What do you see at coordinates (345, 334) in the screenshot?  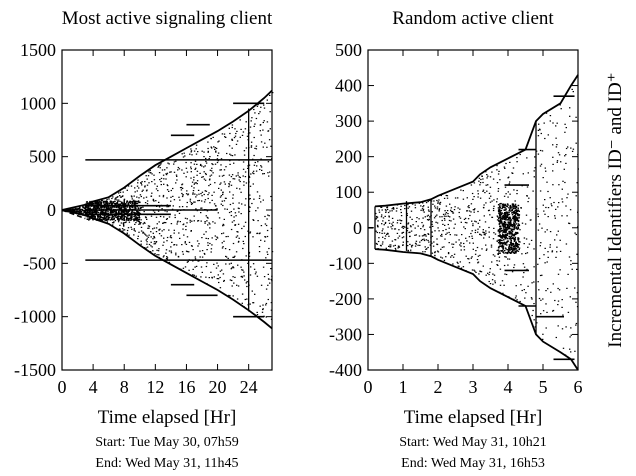 I see `y-tick-label: -300` at bounding box center [345, 334].